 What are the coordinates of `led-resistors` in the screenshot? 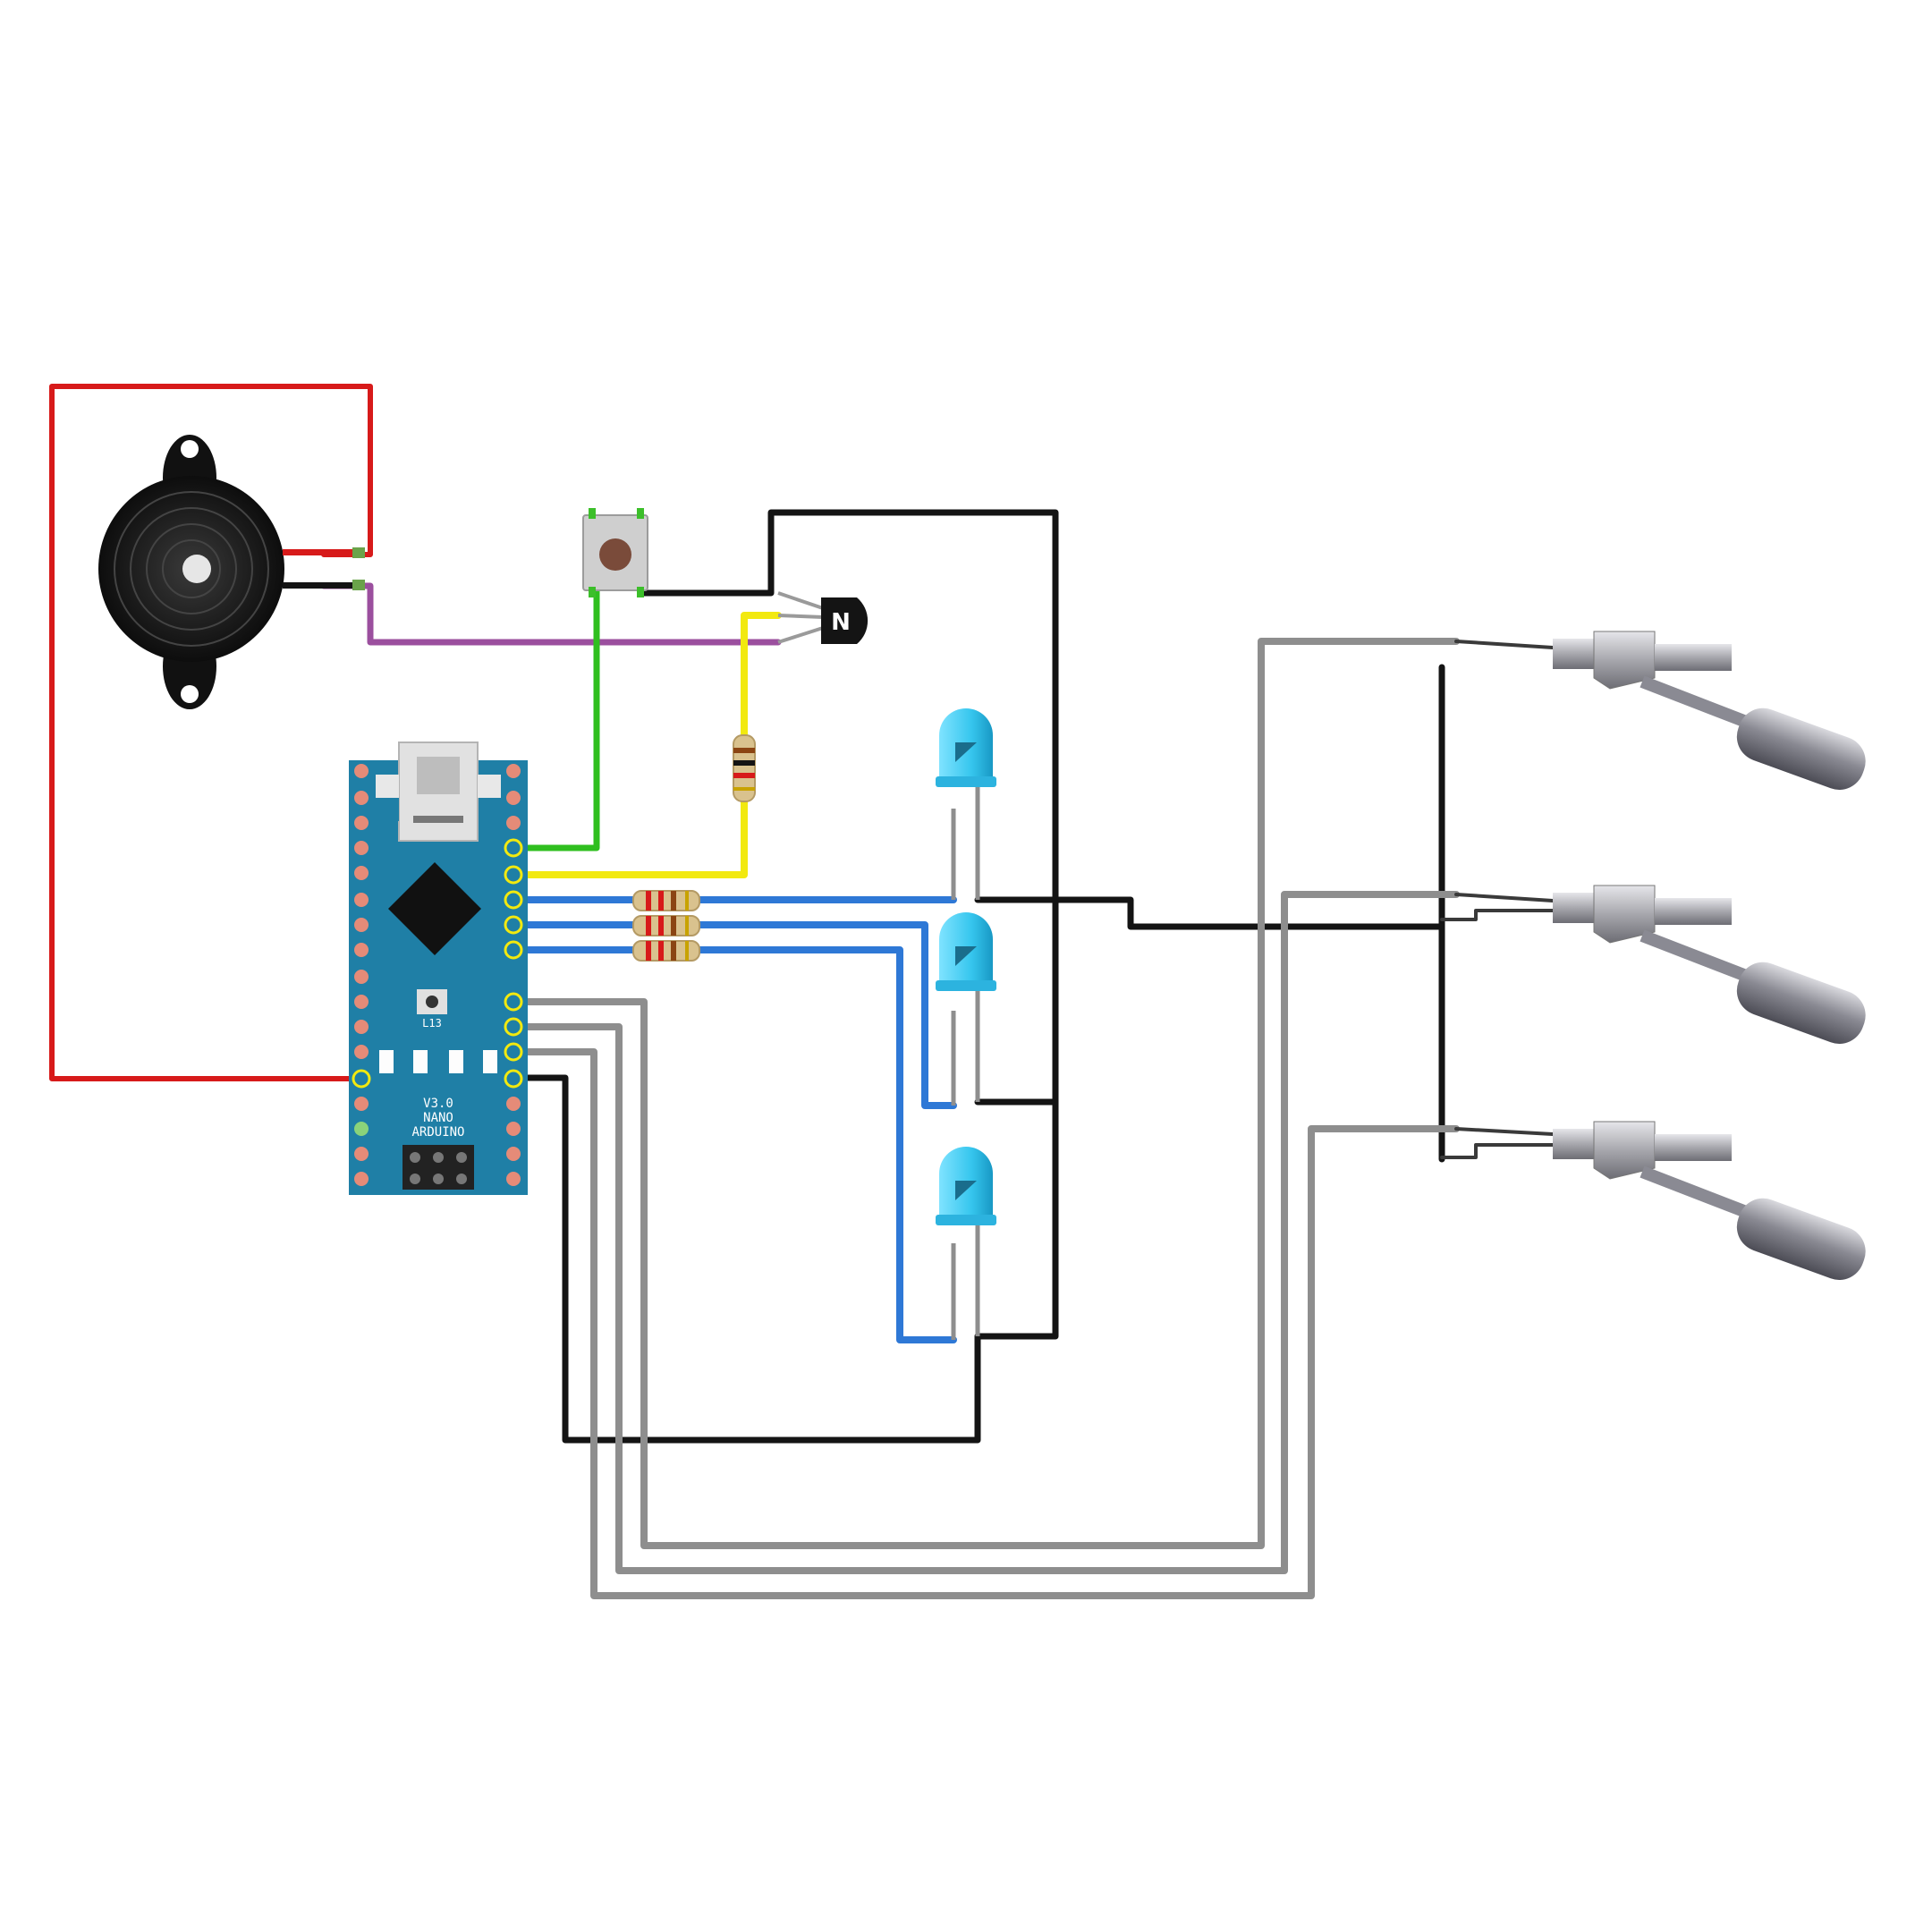 It's located at (666, 926).